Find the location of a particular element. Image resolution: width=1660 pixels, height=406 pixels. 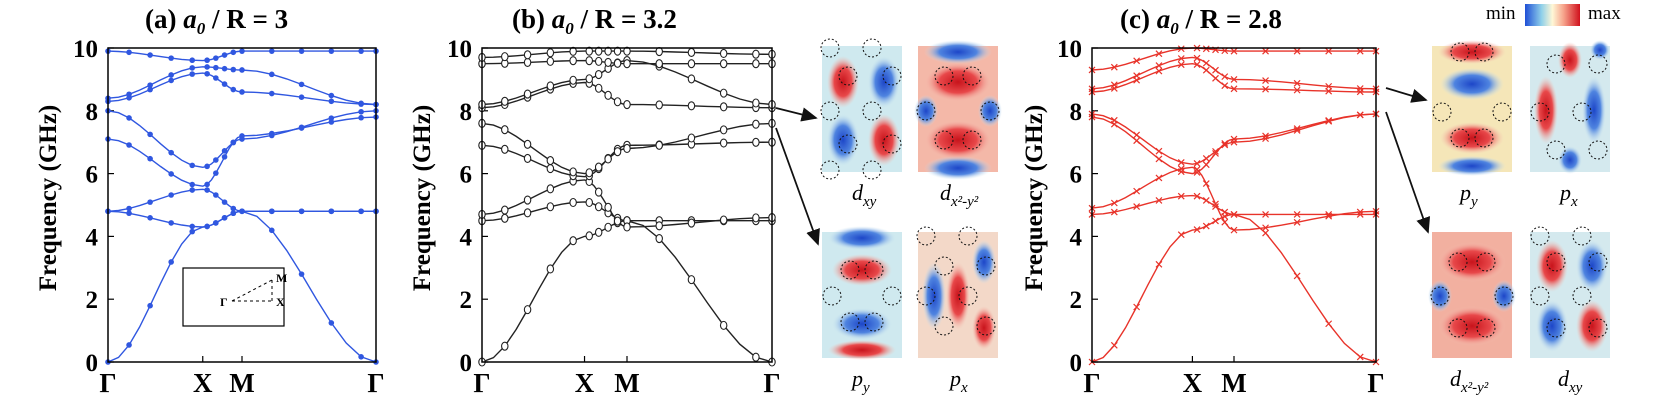

panel-c-x-tick-label: M is located at coordinates (1233, 383).